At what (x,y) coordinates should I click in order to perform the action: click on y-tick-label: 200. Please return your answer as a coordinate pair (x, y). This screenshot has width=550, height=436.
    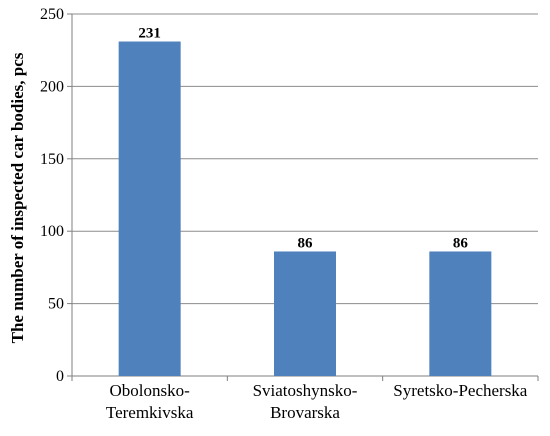
    Looking at the image, I should click on (52, 86).